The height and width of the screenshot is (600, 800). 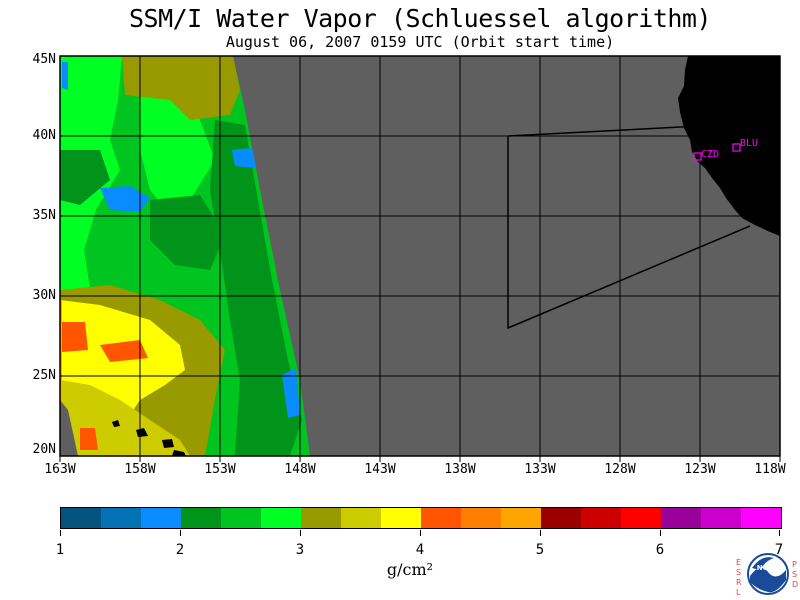 What do you see at coordinates (779, 550) in the screenshot?
I see `colorbar-label: 7` at bounding box center [779, 550].